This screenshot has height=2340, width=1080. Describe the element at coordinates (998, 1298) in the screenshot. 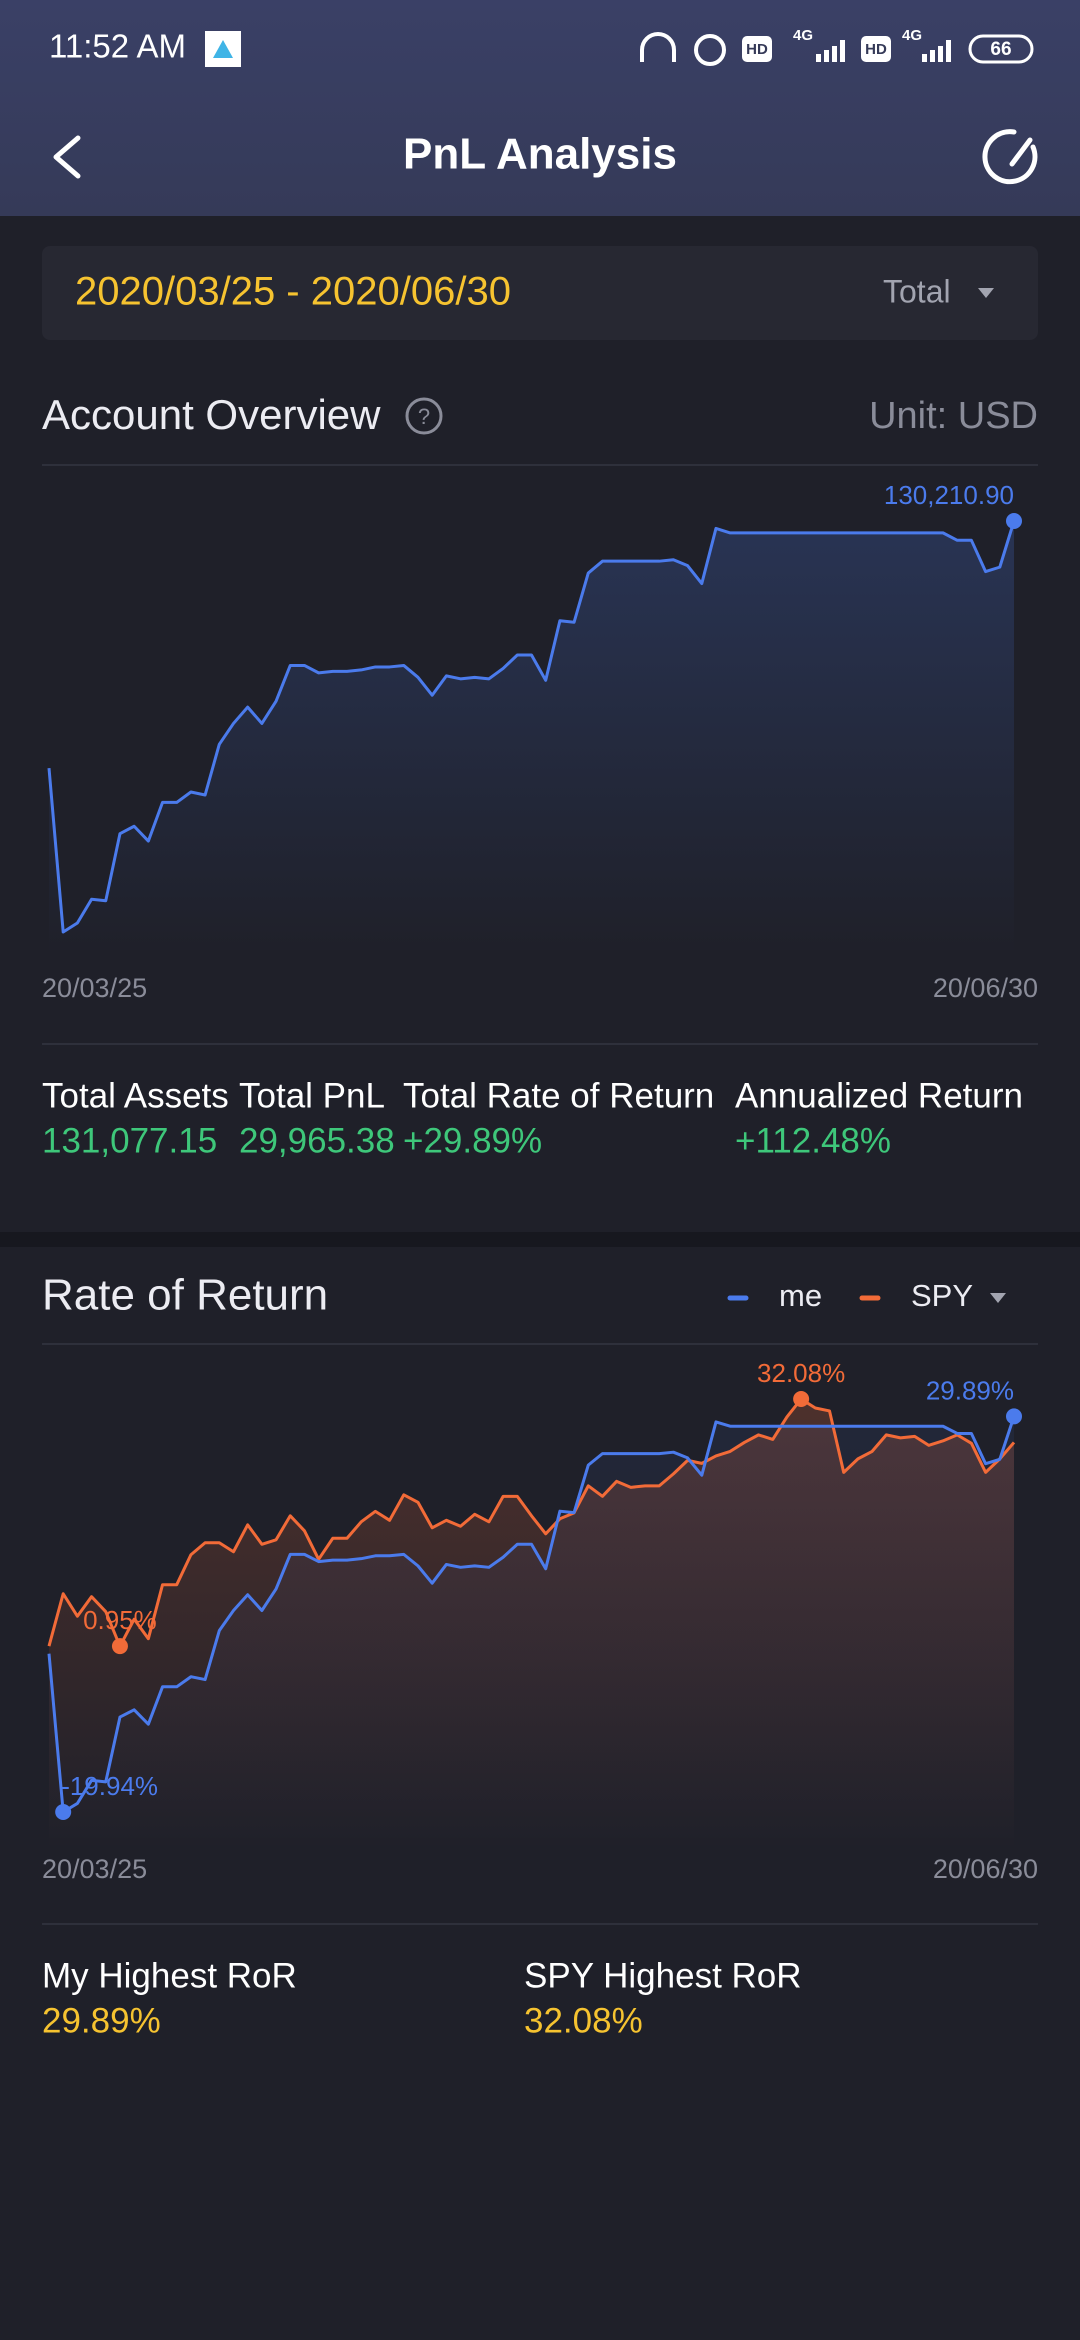

I see `legend-dropdown` at that location.